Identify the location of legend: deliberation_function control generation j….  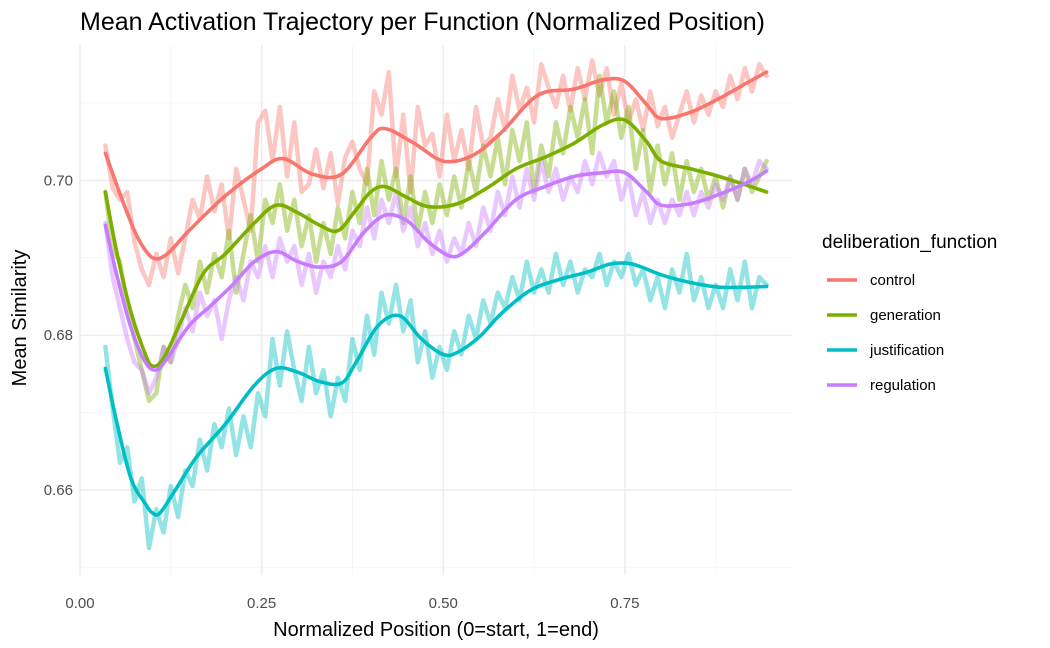
(909, 313).